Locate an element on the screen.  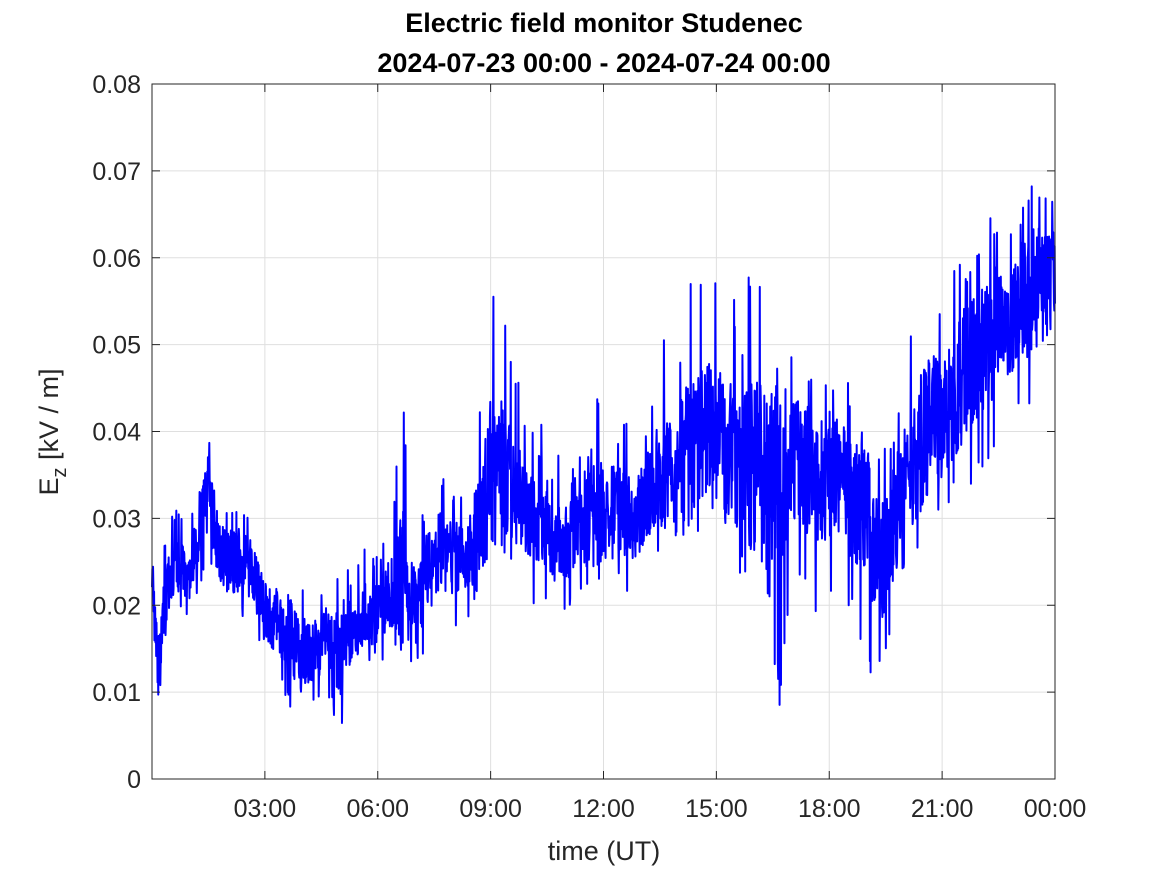
x-tick-label: 15:00 is located at coordinates (716, 809).